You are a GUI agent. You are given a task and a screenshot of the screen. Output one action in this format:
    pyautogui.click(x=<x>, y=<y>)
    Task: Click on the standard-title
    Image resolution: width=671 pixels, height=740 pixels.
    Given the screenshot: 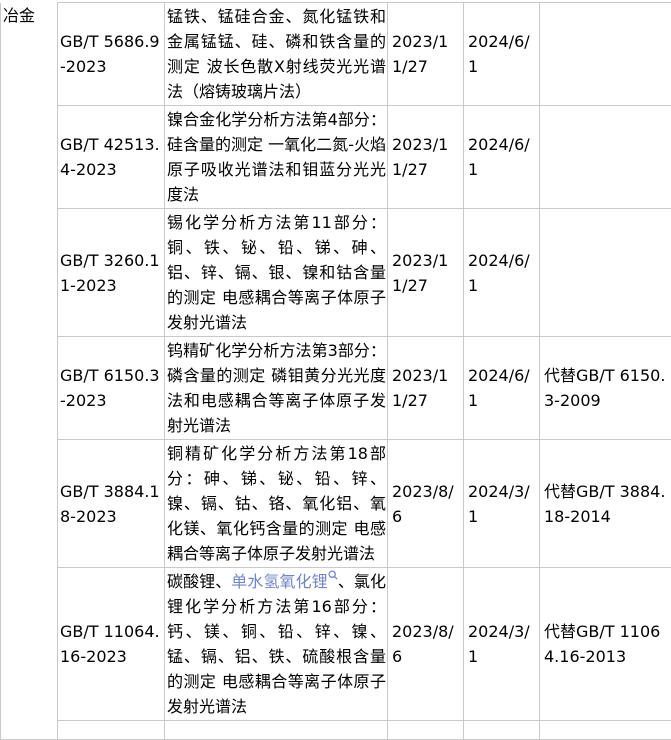 What is the action you would take?
    pyautogui.click(x=276, y=730)
    